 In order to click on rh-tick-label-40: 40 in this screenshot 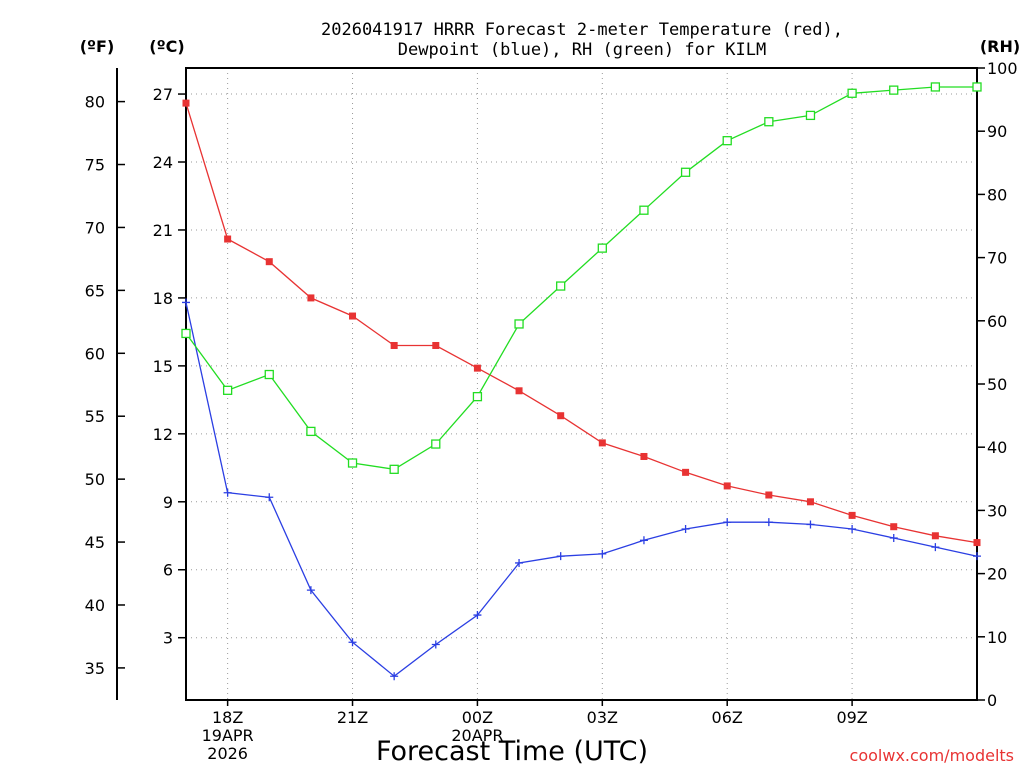, I will do `click(997, 447)`.